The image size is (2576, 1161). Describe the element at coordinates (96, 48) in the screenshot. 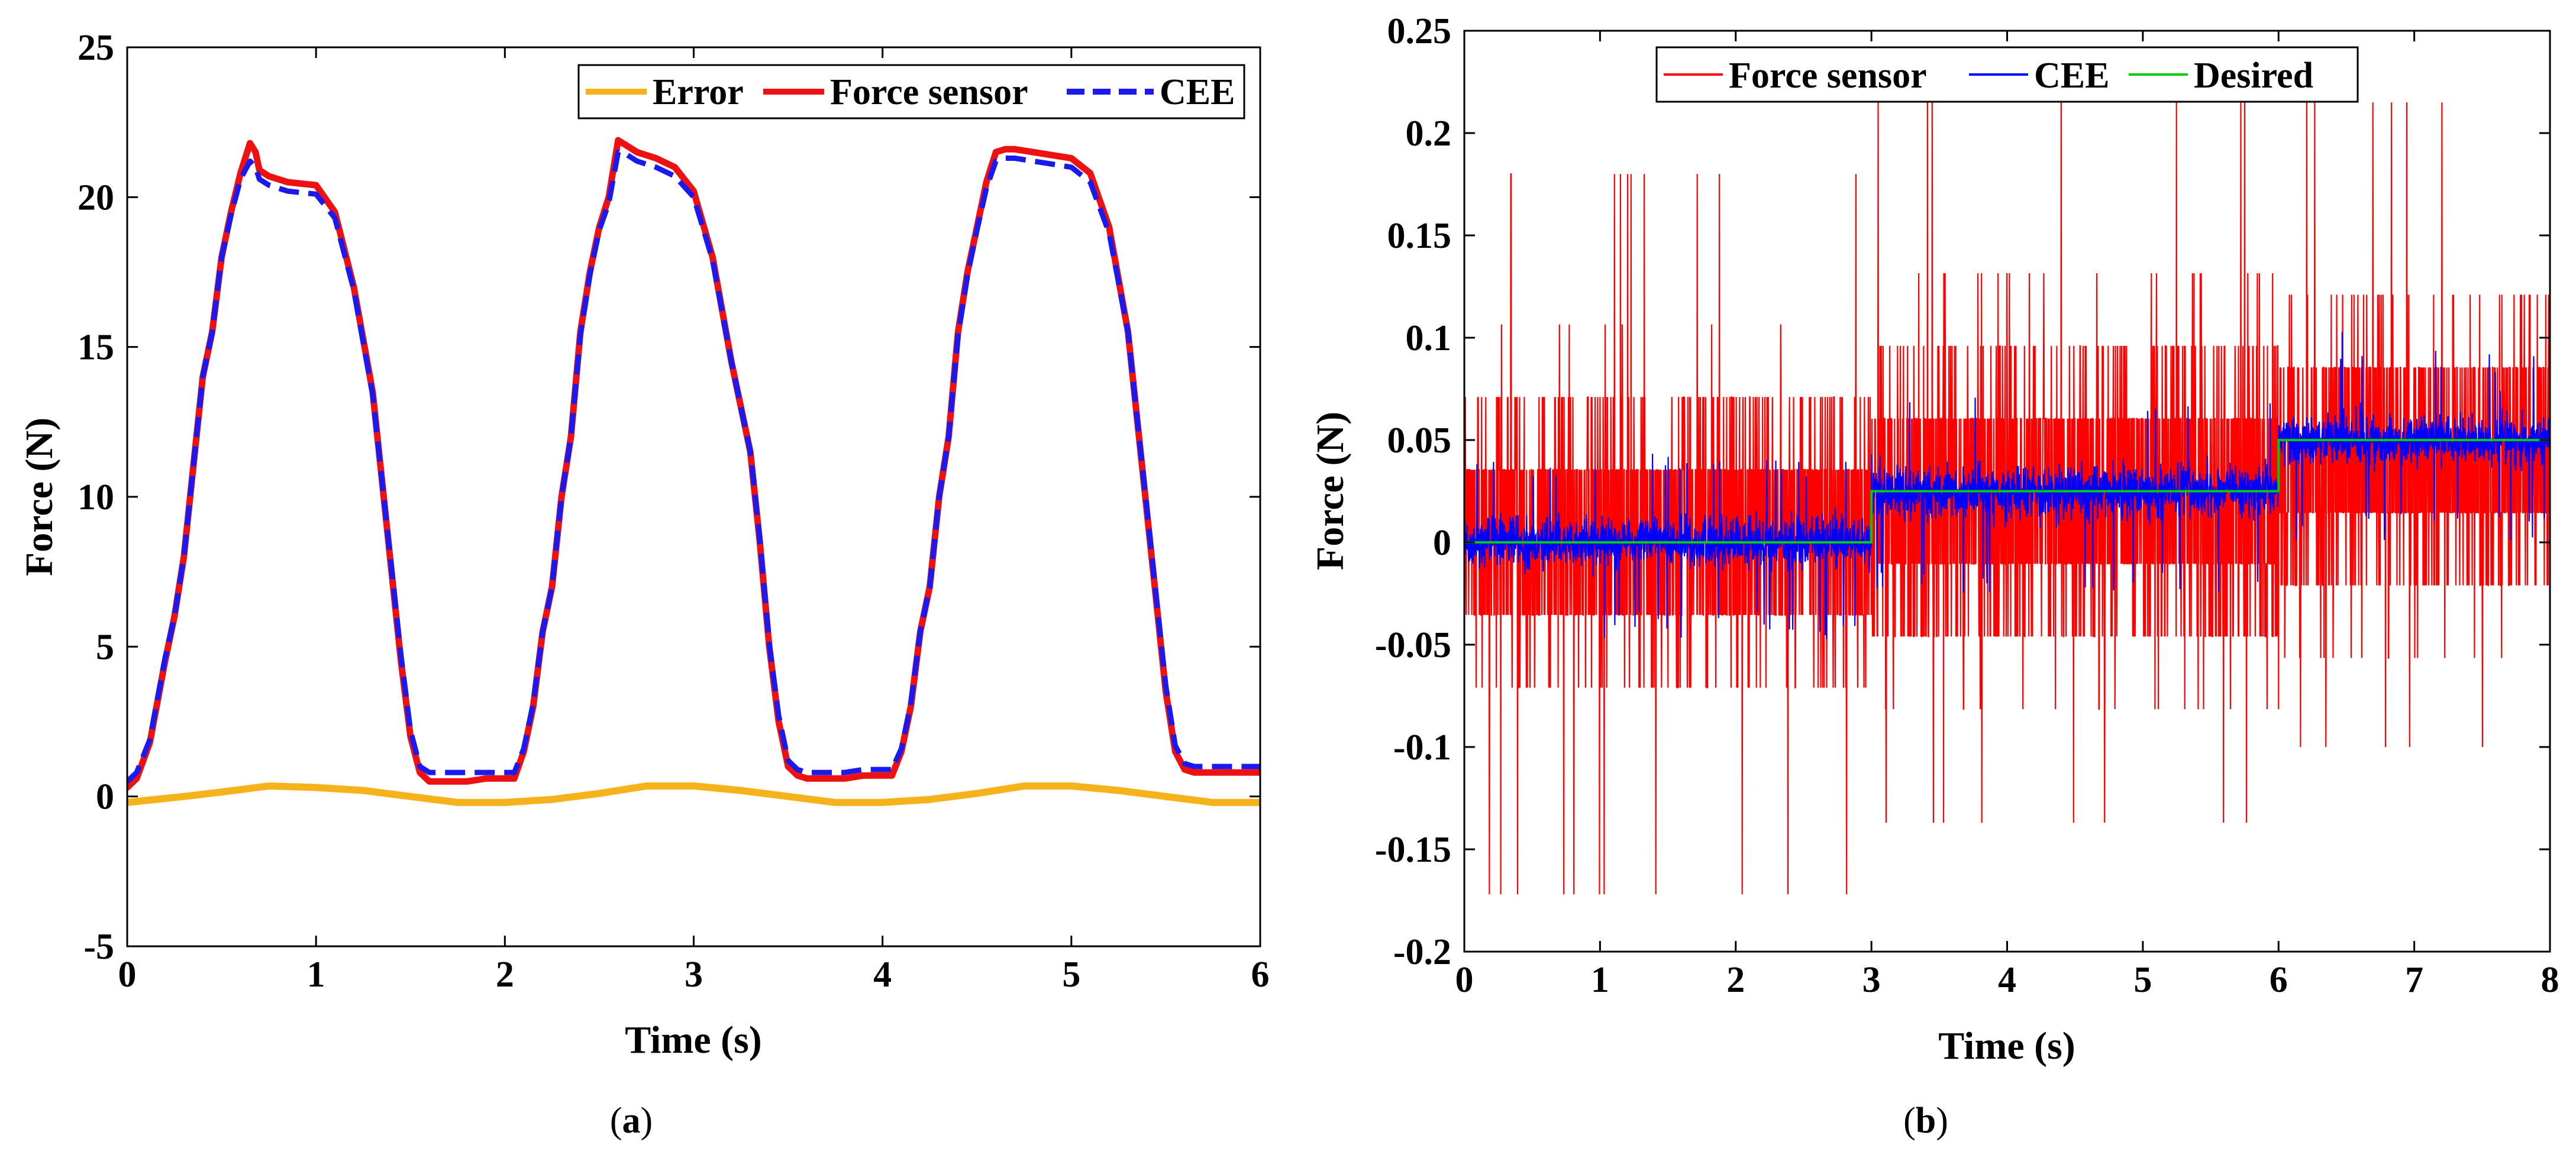

I see `chart-a-y-tick-label: 25` at that location.